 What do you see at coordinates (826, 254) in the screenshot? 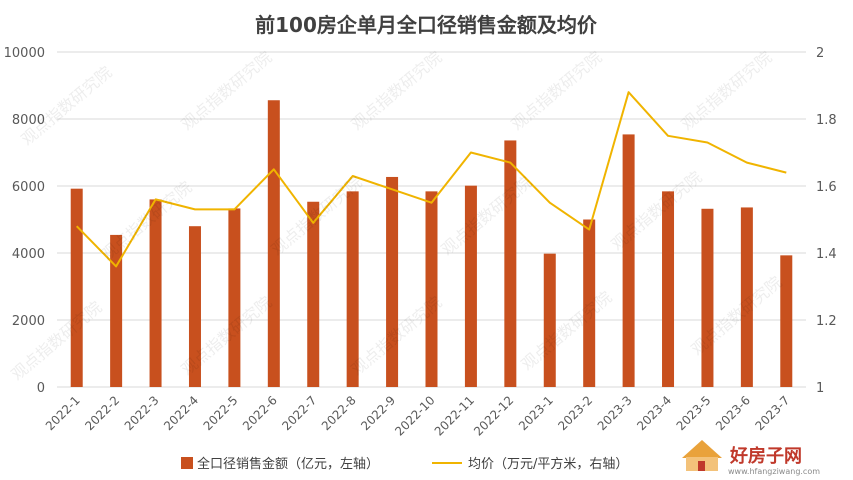
I see `y-right-tick-label: 1.4` at bounding box center [826, 254].